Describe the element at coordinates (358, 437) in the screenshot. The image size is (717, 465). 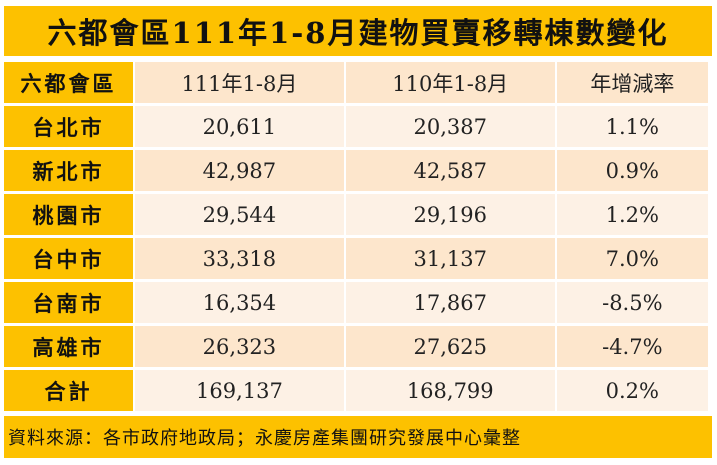
I see `source-footer: 資料來源：各市政府地政局；永慶房產集團研究發展中心彙整` at that location.